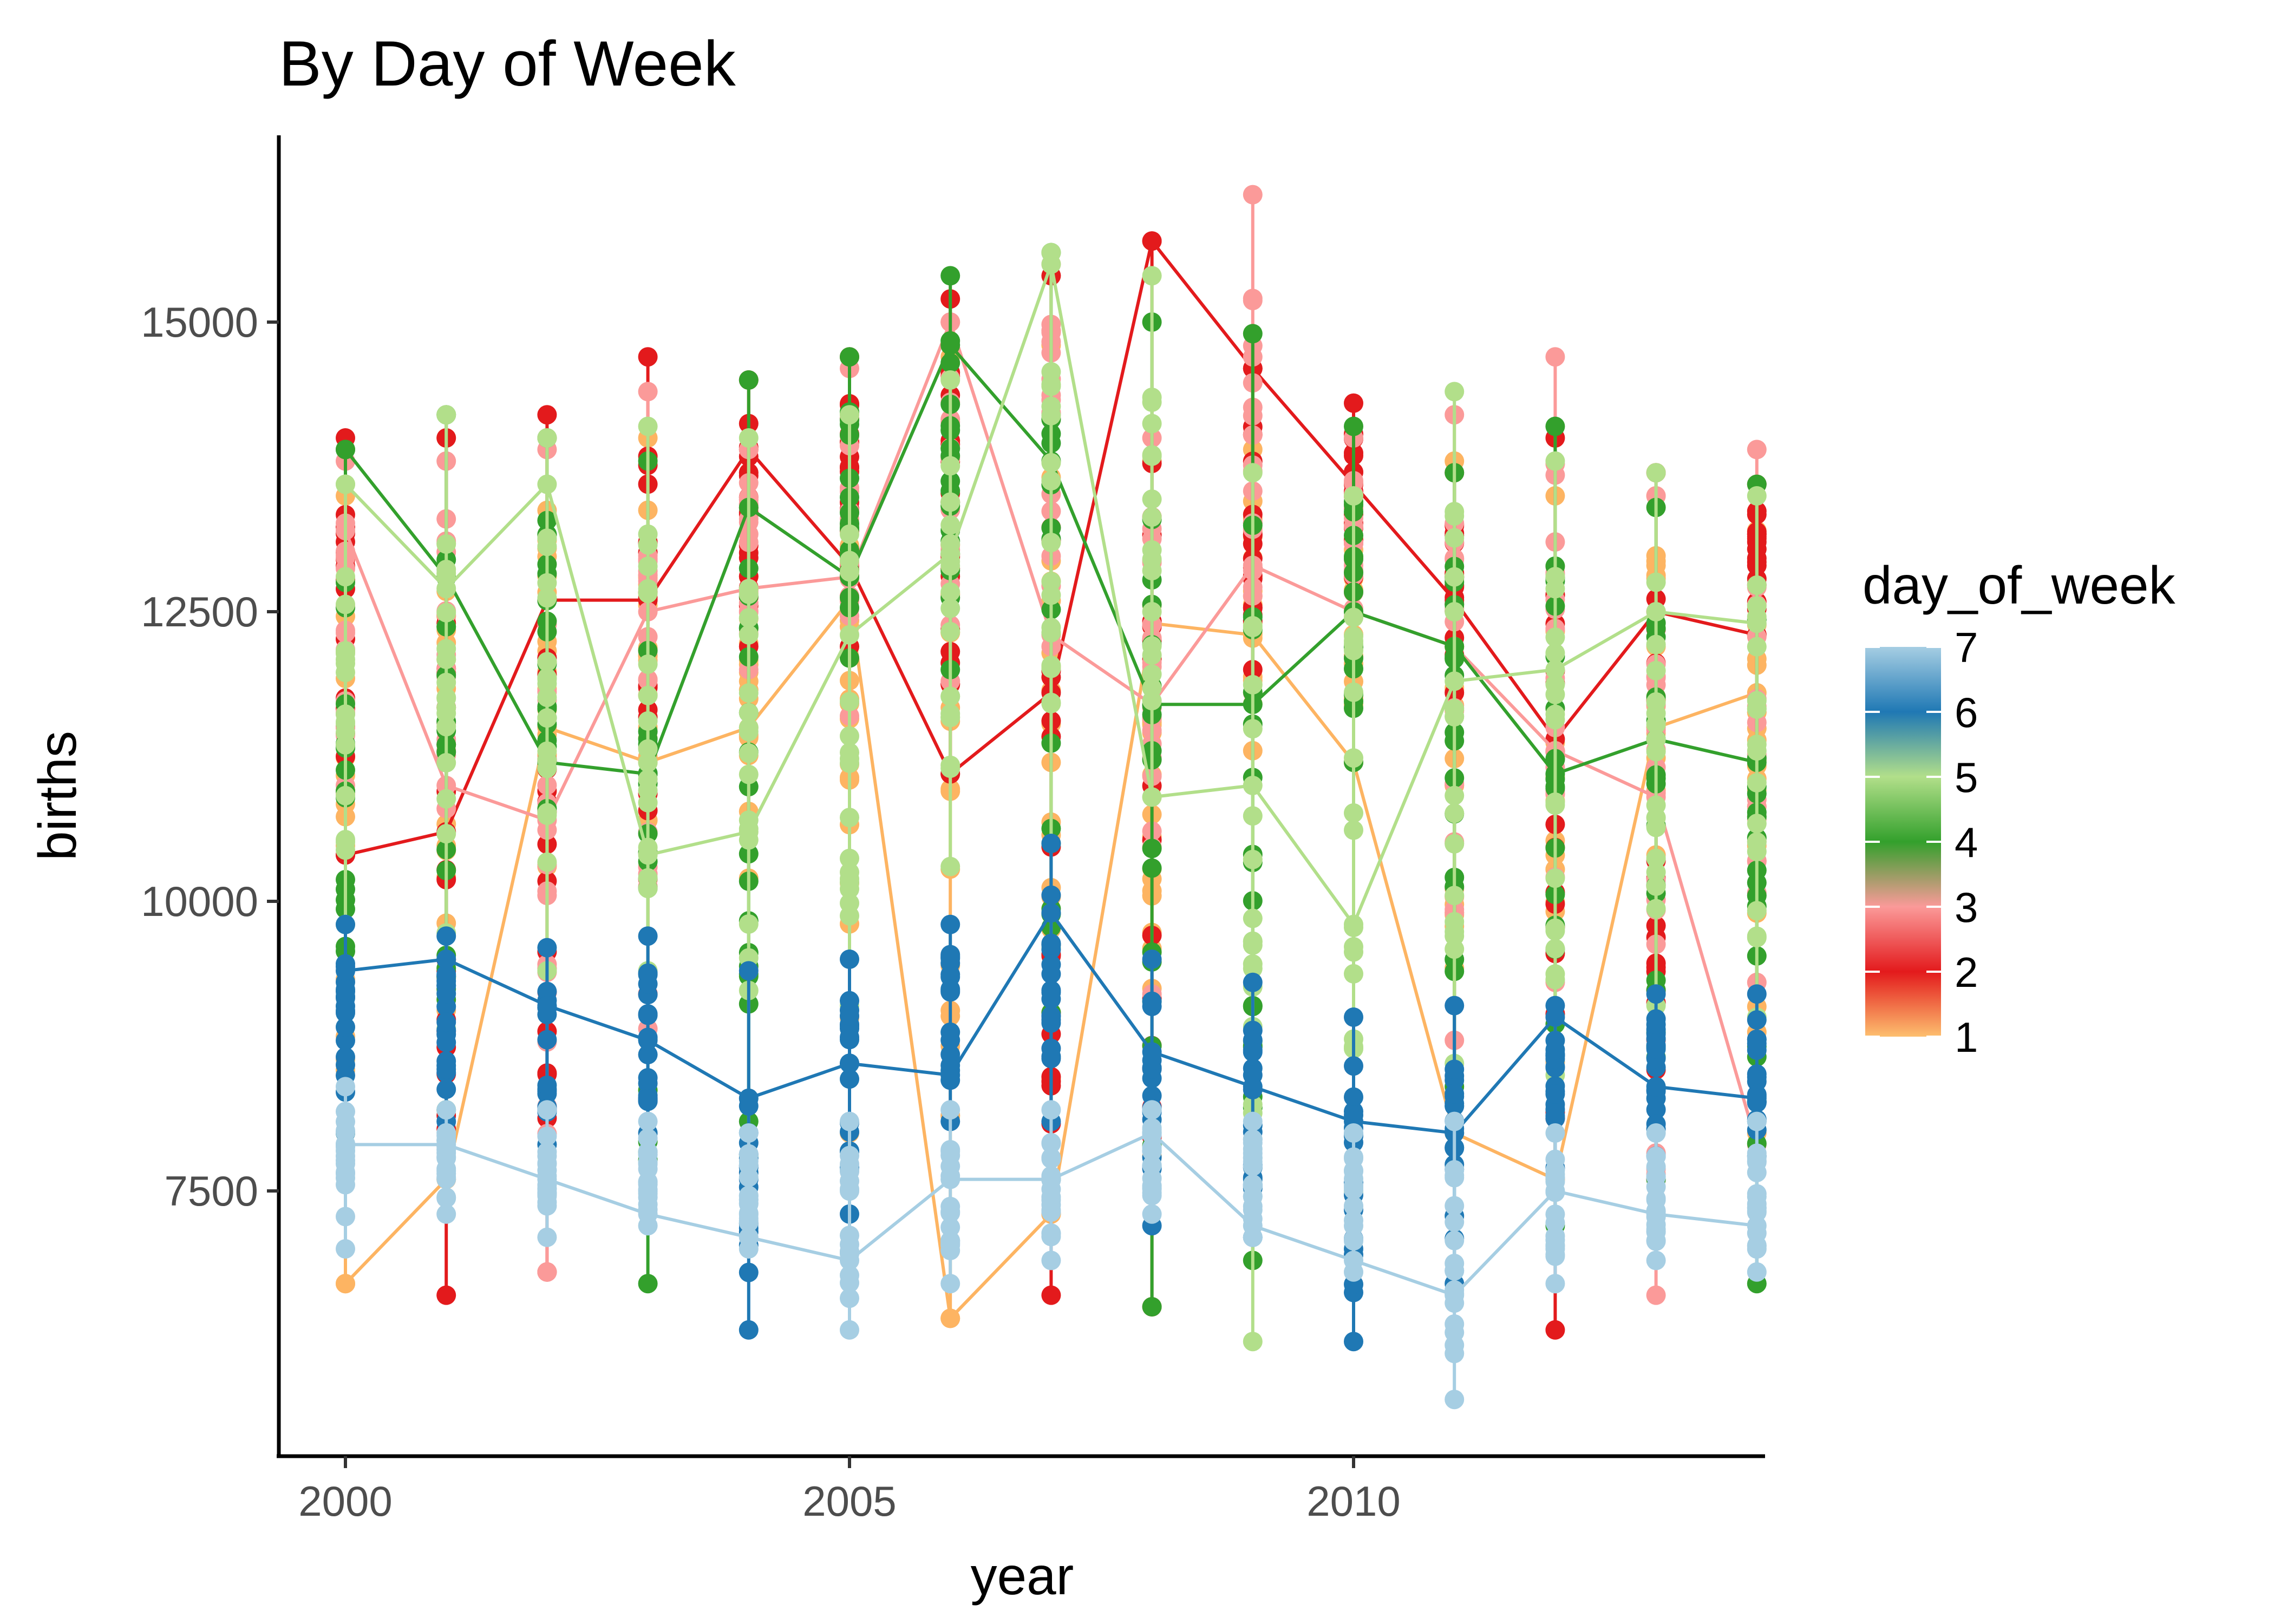  What do you see at coordinates (200, 902) in the screenshot?
I see `y-tick-label: 10000` at bounding box center [200, 902].